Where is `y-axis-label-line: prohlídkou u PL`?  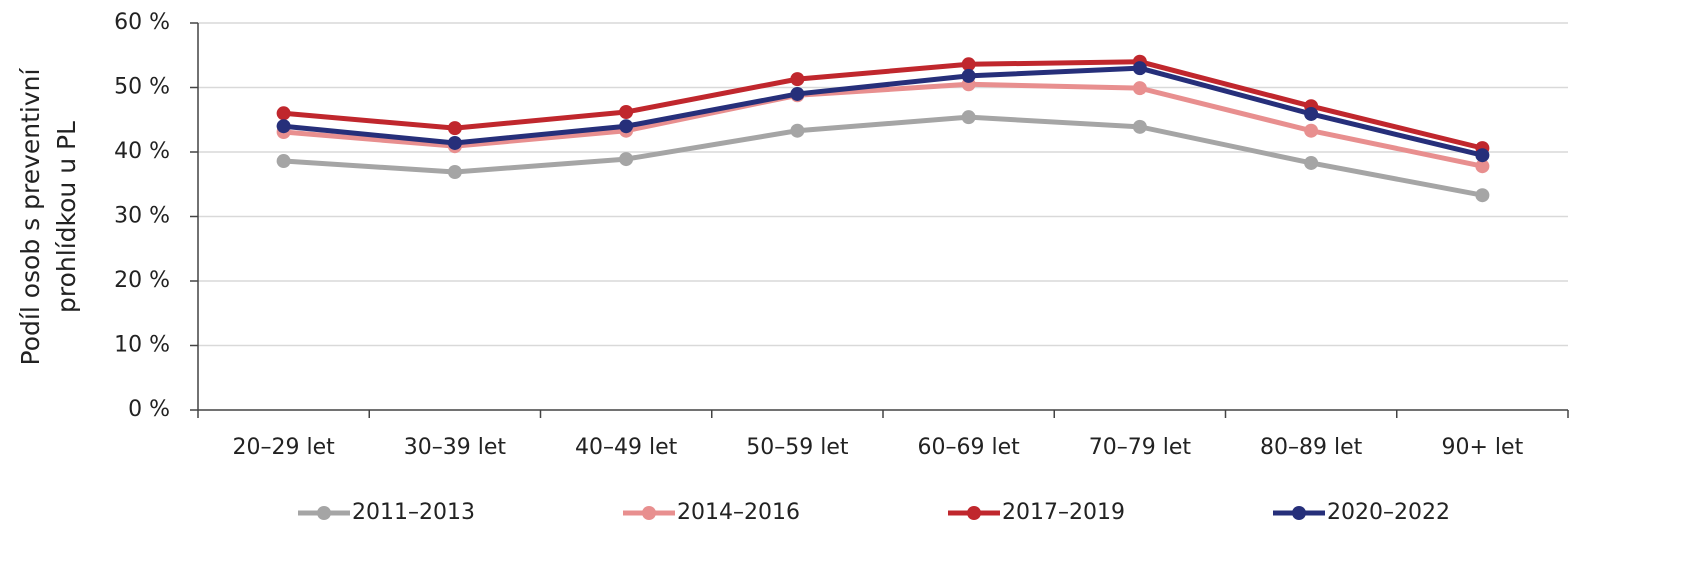
y-axis-label-line: prohlídkou u PL is located at coordinates (66, 217).